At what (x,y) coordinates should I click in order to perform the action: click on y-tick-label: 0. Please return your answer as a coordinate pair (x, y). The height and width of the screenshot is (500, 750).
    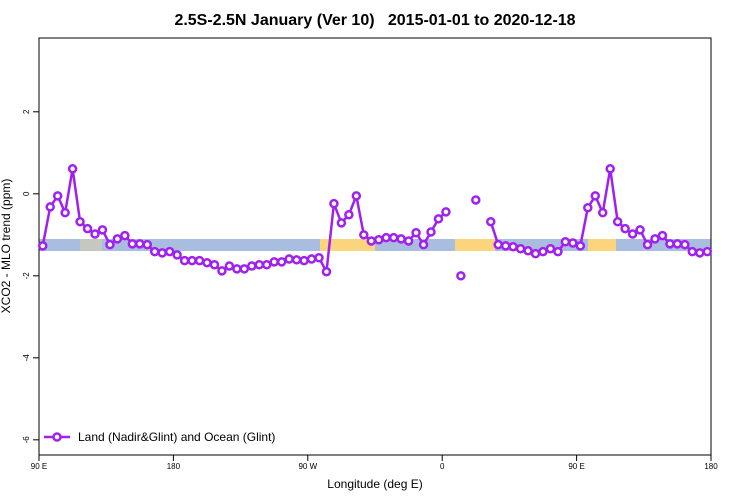
    Looking at the image, I should click on (26, 193).